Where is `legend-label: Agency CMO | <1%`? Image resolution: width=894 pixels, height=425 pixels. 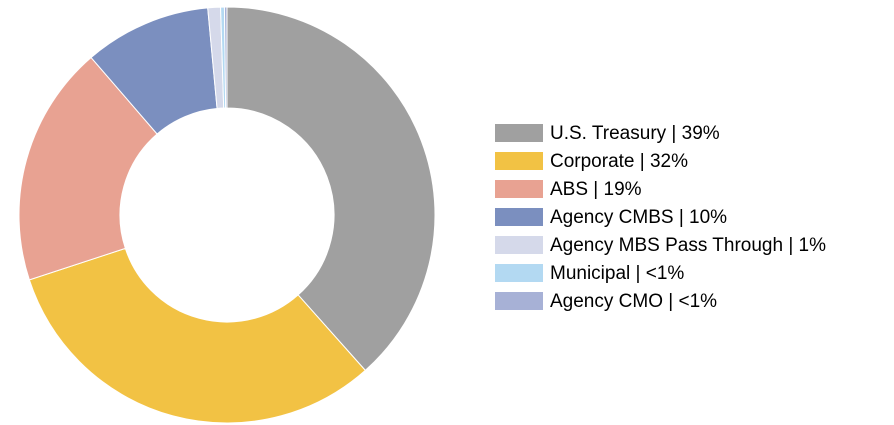
legend-label: Agency CMO | <1% is located at coordinates (633, 301).